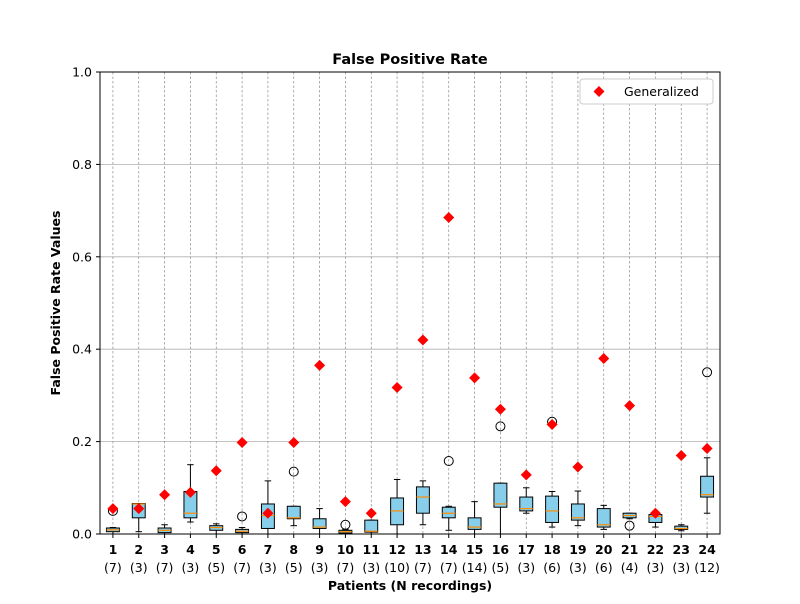 Image resolution: width=800 pixels, height=604 pixels. Describe the element at coordinates (501, 549) in the screenshot. I see `x-tick-label: 16` at that location.